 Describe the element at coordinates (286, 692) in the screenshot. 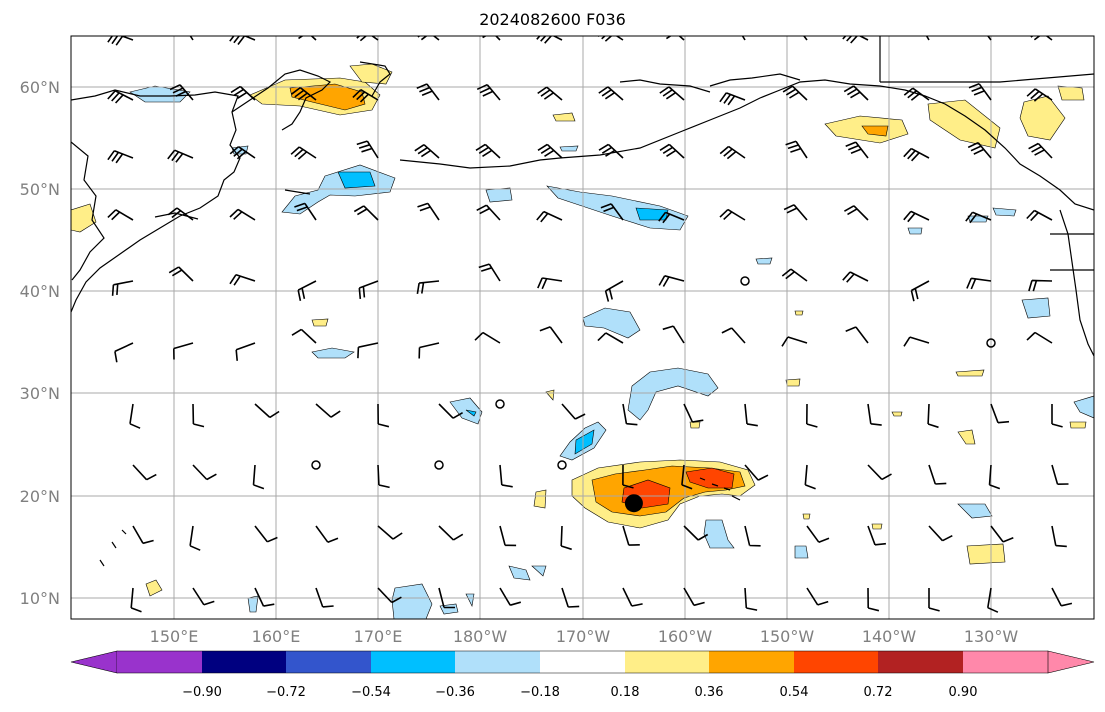

I see `colorbar-tick-label: −0.72` at that location.